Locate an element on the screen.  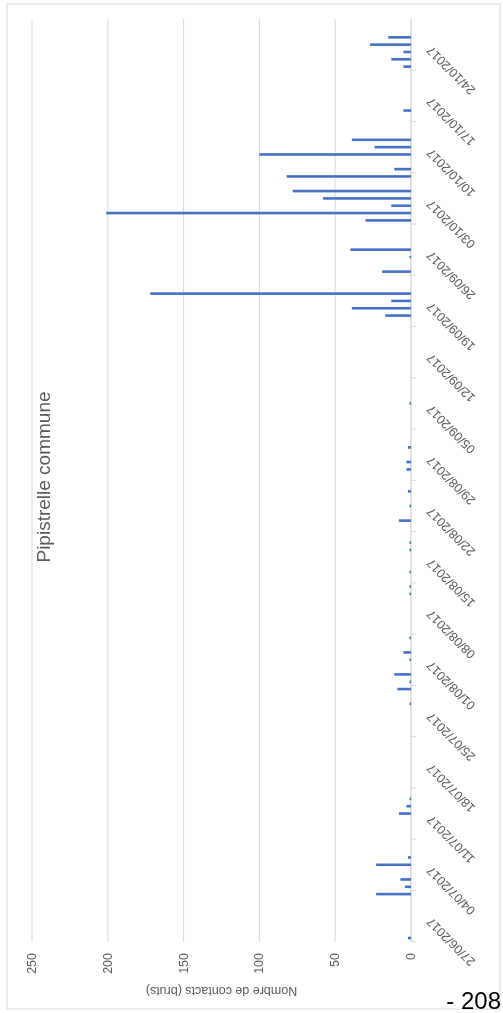
text: - 208 is located at coordinates (473, 1000).